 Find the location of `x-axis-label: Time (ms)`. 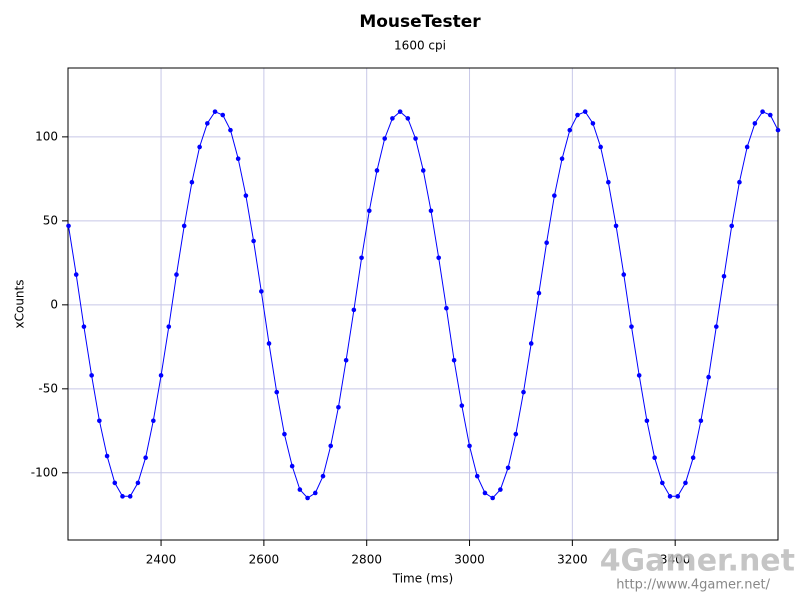

x-axis-label: Time (ms) is located at coordinates (423, 579).